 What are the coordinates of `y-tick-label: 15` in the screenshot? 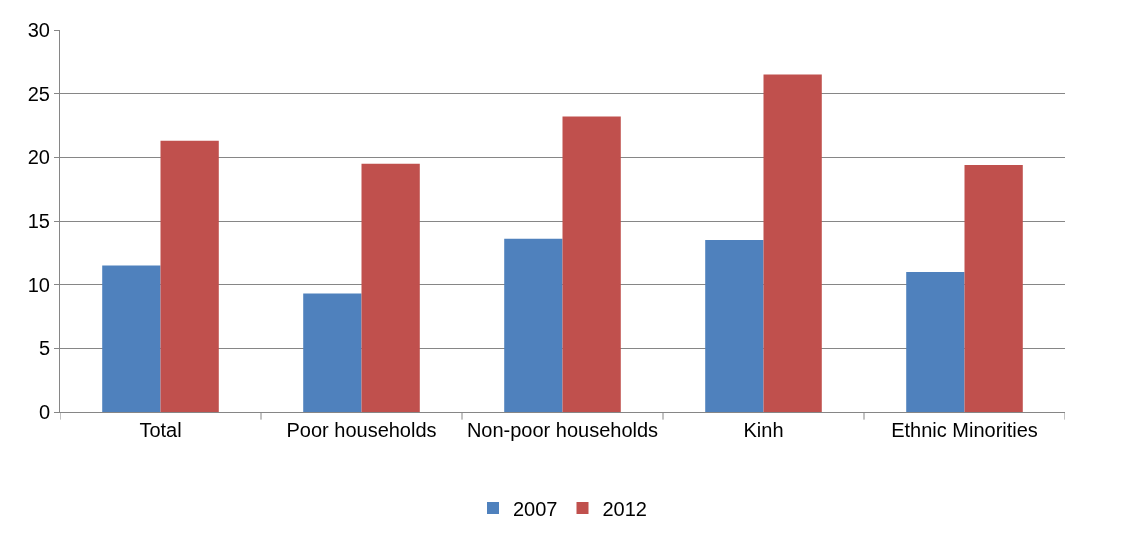 It's located at (38, 221).